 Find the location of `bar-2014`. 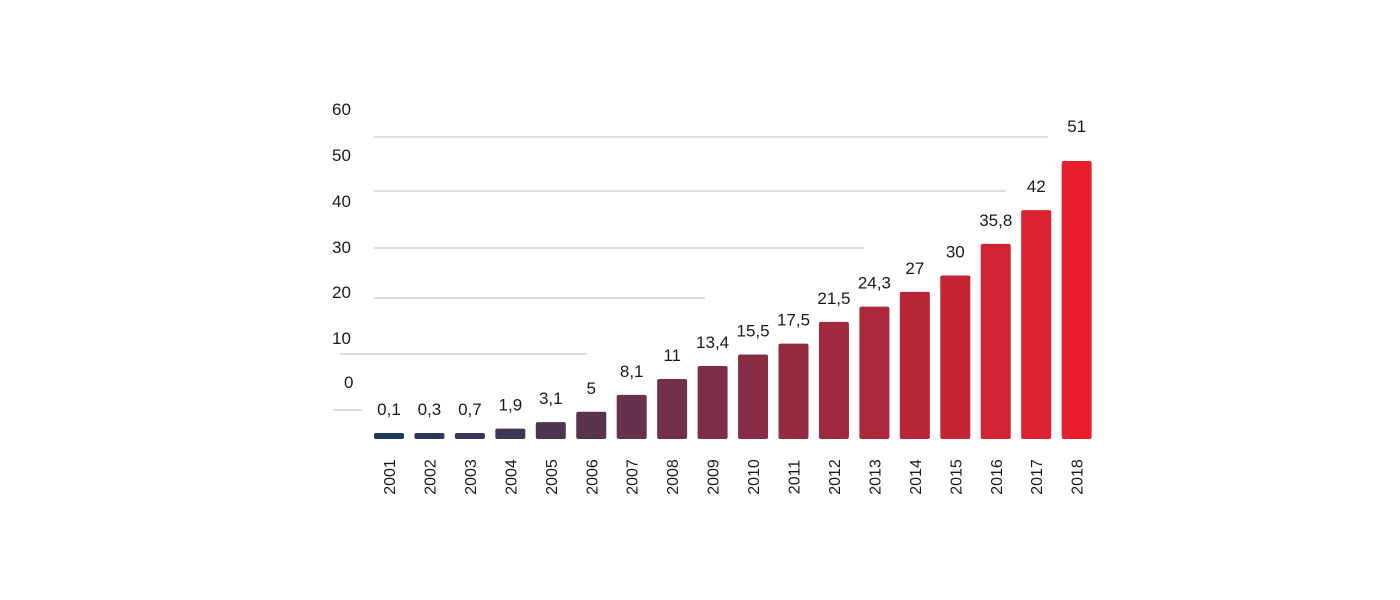

bar-2014 is located at coordinates (914, 365).